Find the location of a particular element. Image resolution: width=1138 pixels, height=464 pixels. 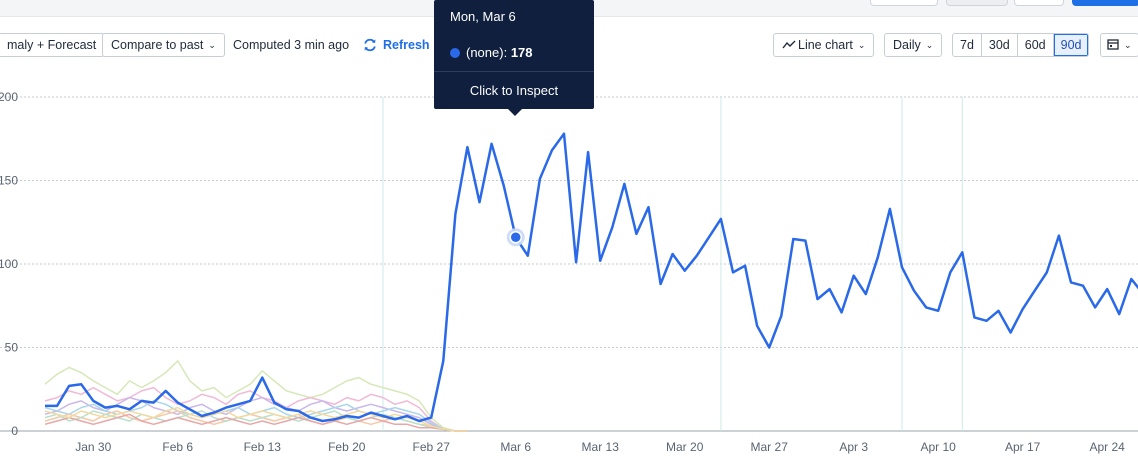

refresh-icon is located at coordinates (370, 45).